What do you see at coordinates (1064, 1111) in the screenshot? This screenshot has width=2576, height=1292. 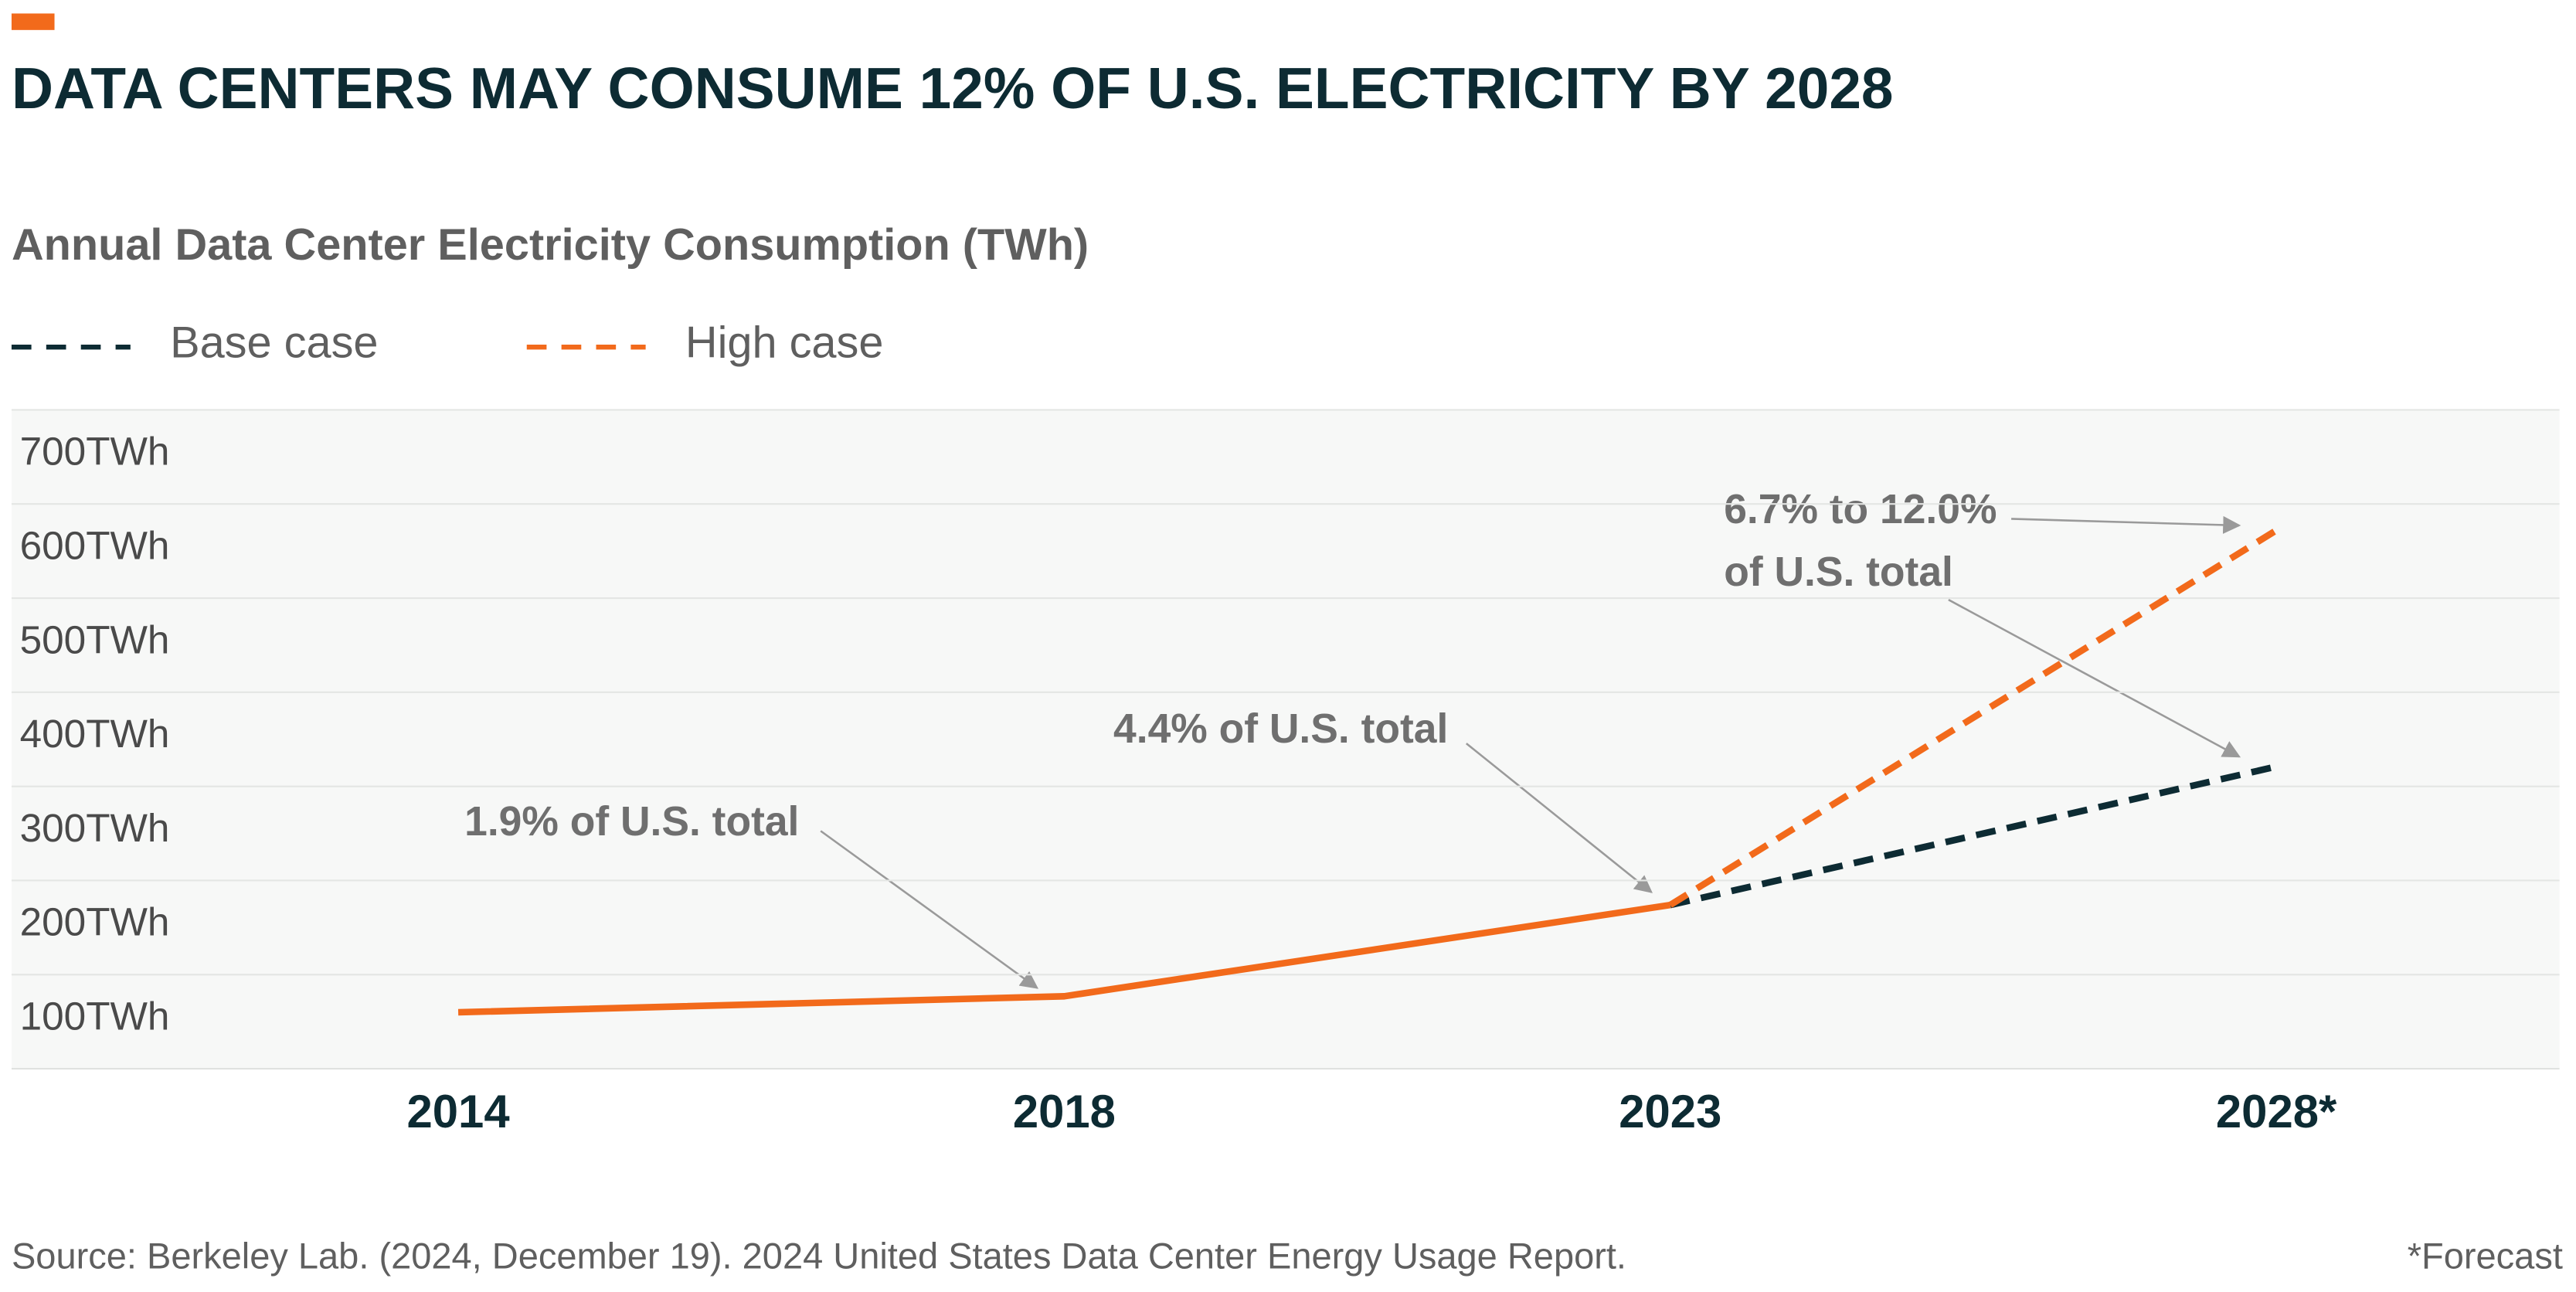 I see `x-tick-label: 2018` at bounding box center [1064, 1111].